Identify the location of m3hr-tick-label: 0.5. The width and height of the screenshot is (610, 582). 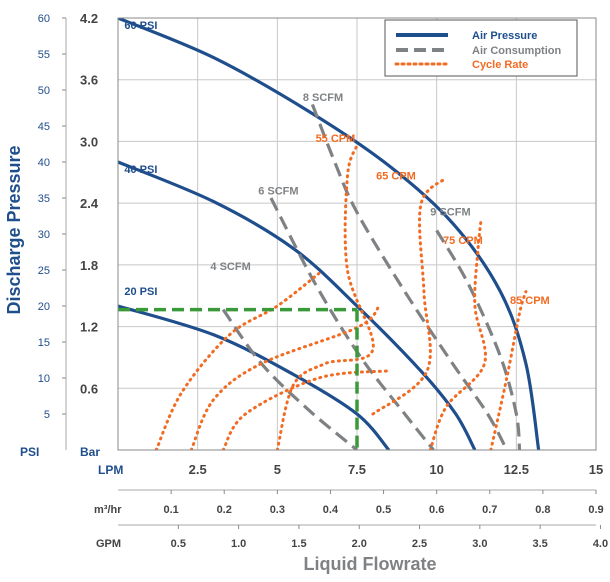
(383, 510).